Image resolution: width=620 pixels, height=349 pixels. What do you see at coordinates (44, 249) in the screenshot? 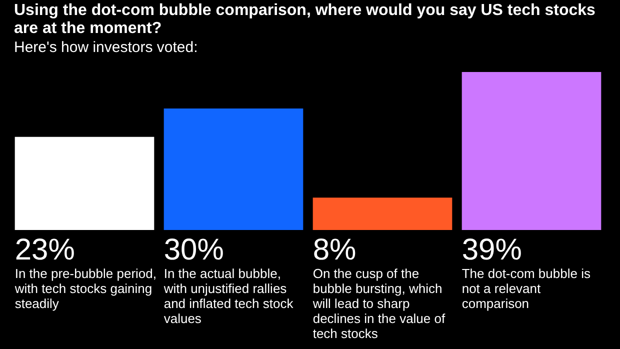
I see `data-label: 23%` at bounding box center [44, 249].